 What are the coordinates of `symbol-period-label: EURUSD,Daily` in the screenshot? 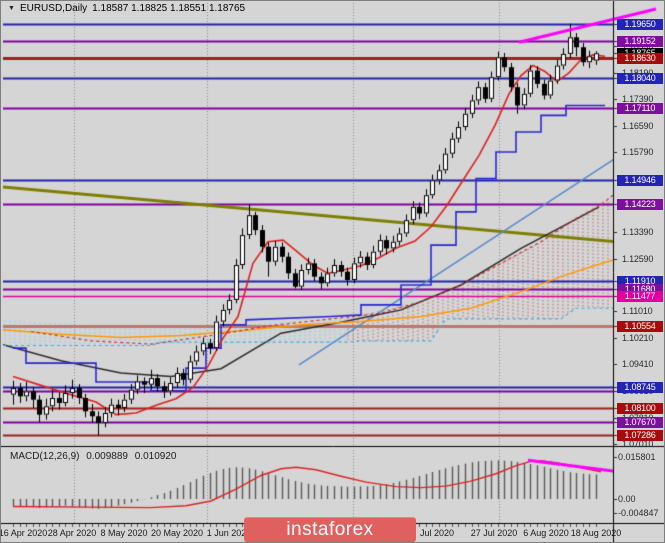 It's located at (53, 8).